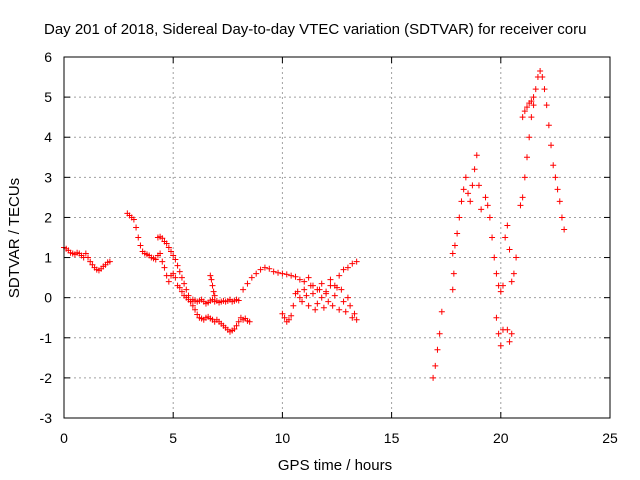 The width and height of the screenshot is (640, 480). What do you see at coordinates (392, 438) in the screenshot?
I see `x-tick-label: 15` at bounding box center [392, 438].